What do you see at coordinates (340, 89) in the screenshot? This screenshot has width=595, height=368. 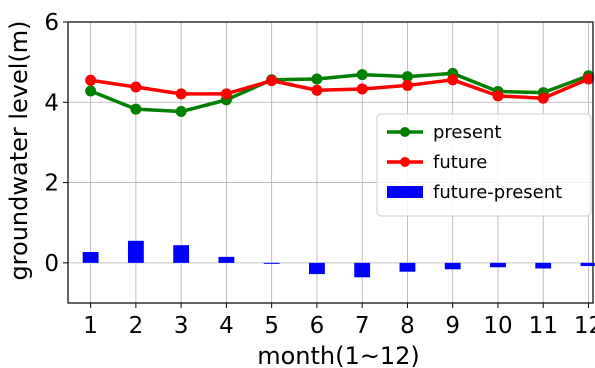 I see `series-line-future` at bounding box center [340, 89].